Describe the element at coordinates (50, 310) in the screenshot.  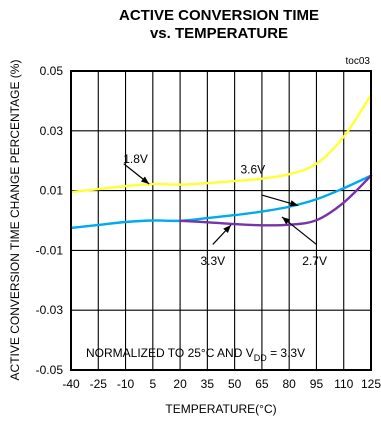
I see `y-tick-label-1: -0.03` at that location.